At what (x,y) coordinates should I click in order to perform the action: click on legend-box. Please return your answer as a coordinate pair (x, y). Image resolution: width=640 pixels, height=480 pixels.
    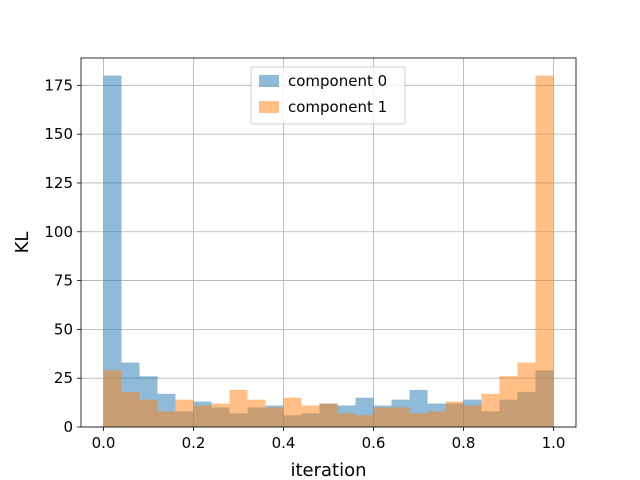
    Looking at the image, I should click on (328, 95).